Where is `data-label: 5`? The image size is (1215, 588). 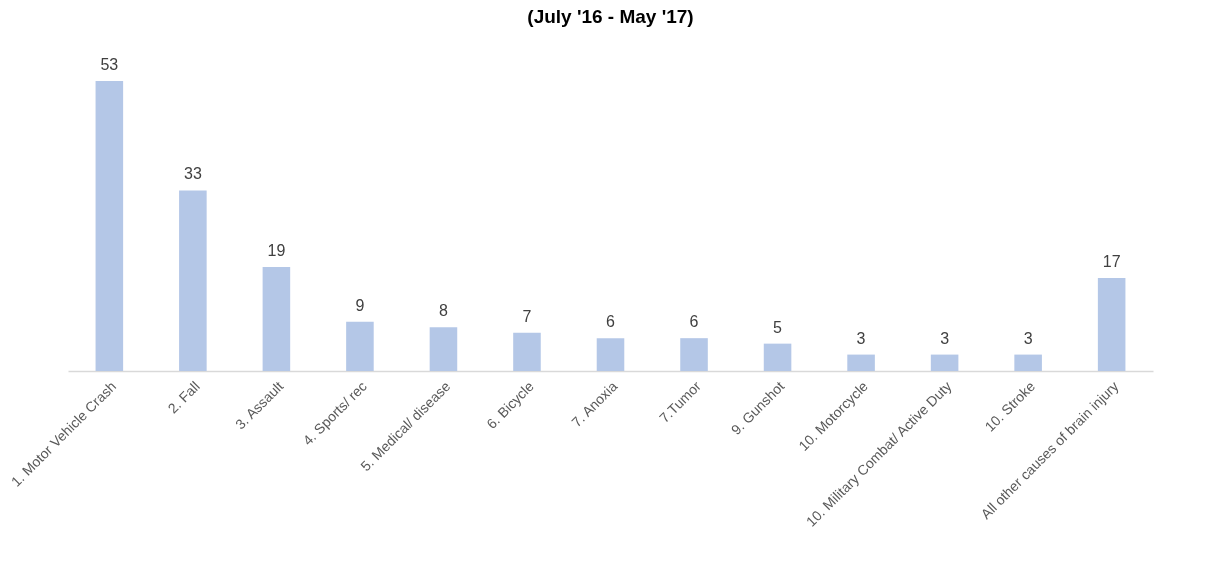 data-label: 5 is located at coordinates (778, 327).